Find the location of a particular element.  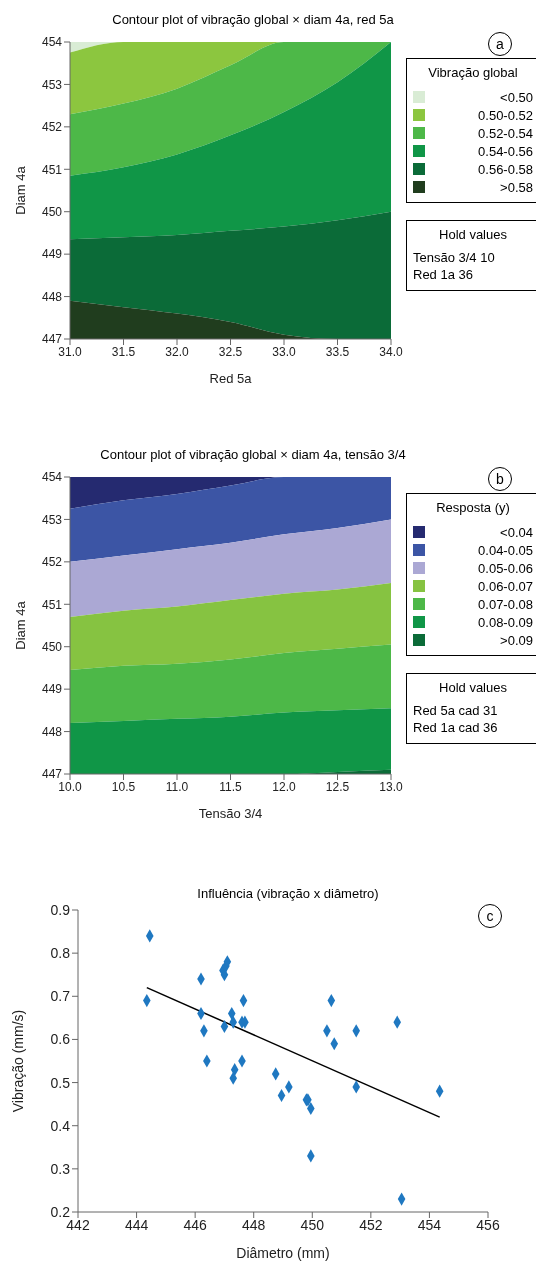

x-tick-label: 11.0 is located at coordinates (177, 786).